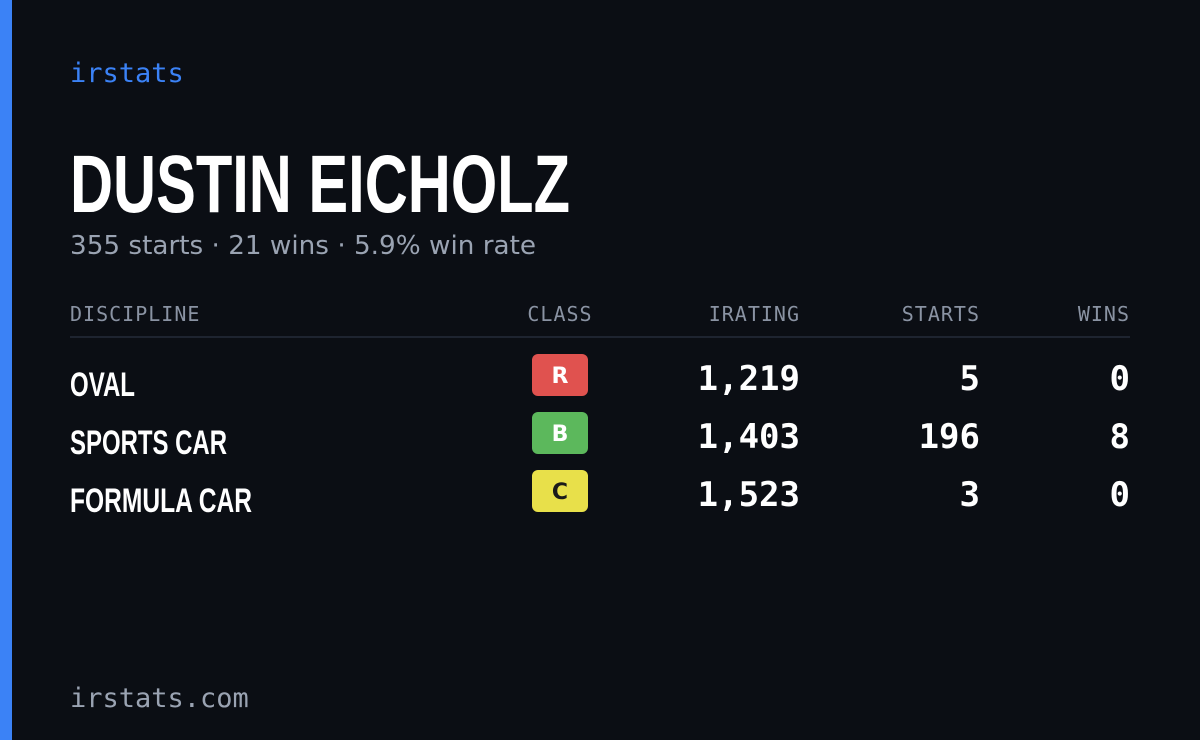 This screenshot has width=1200, height=740. Describe the element at coordinates (949, 437) in the screenshot. I see `starts: 196` at that location.